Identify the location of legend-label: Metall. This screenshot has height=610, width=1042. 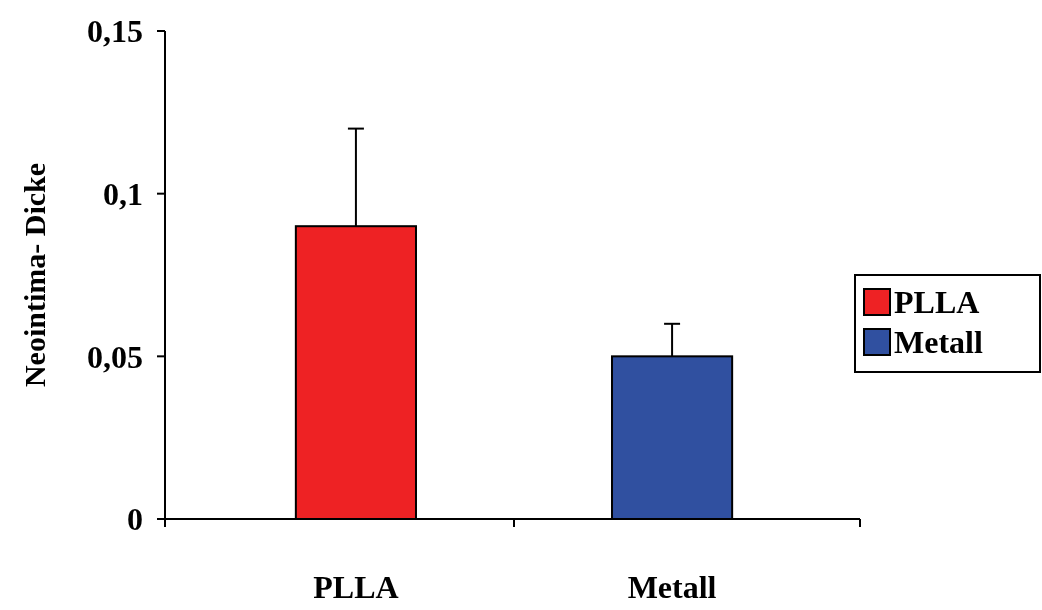
(938, 342).